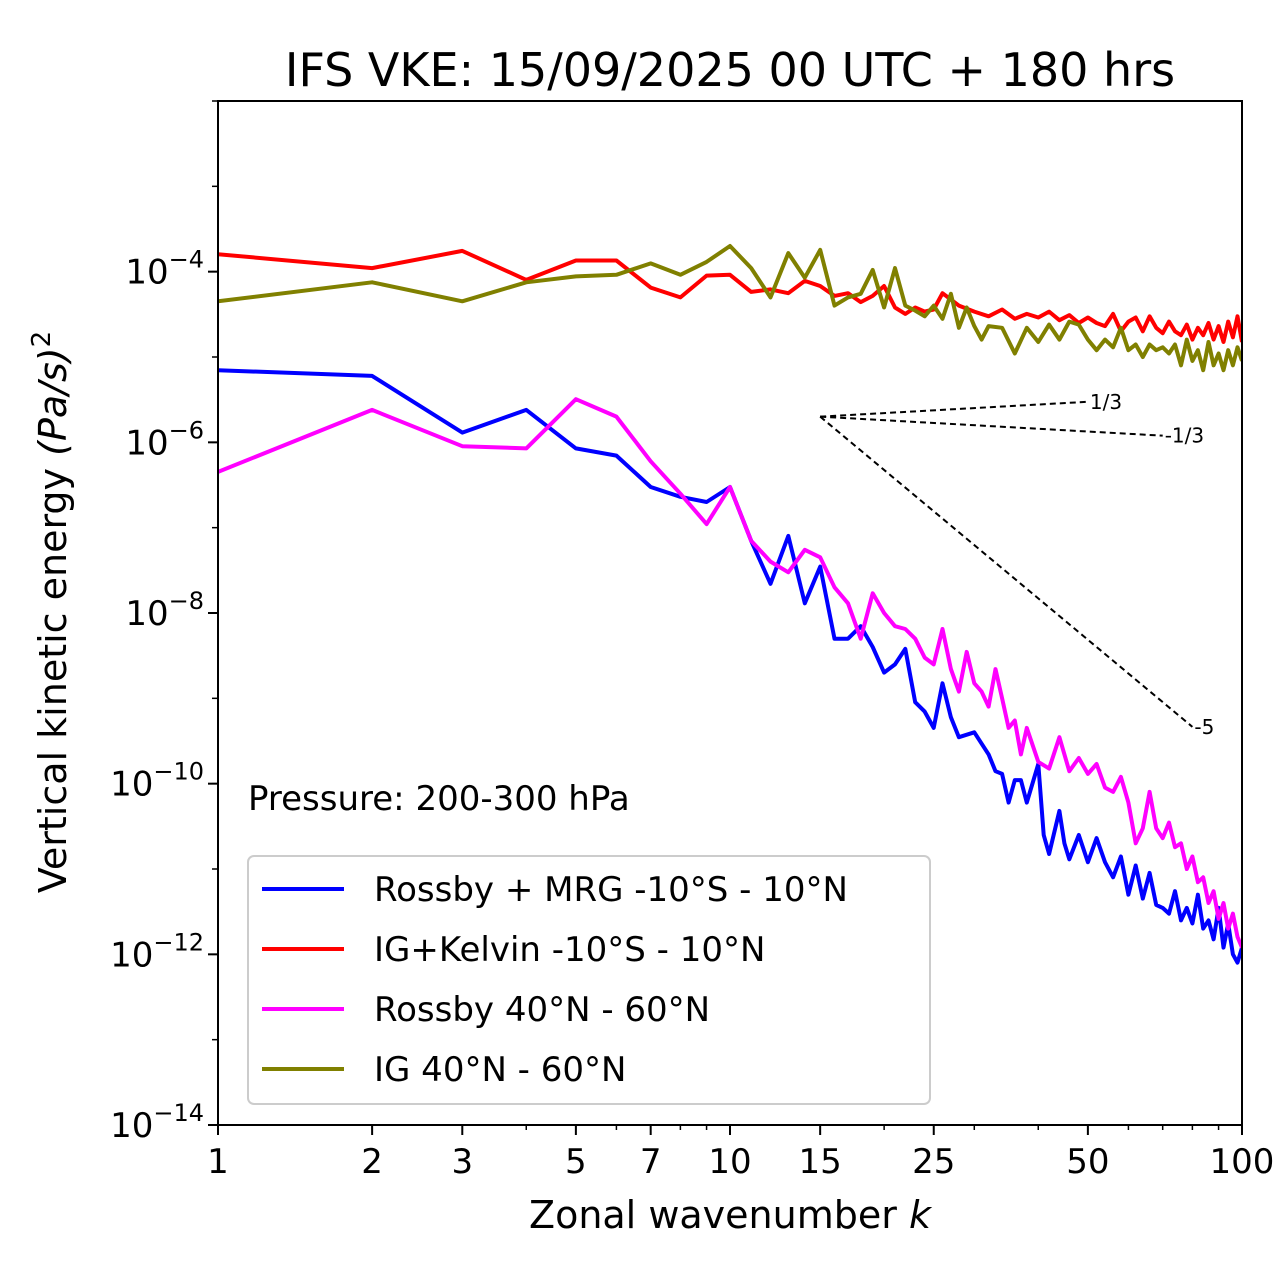 The image size is (1280, 1288). I want to click on y-axis-label-units: (Pa/s), so click(53, 401).